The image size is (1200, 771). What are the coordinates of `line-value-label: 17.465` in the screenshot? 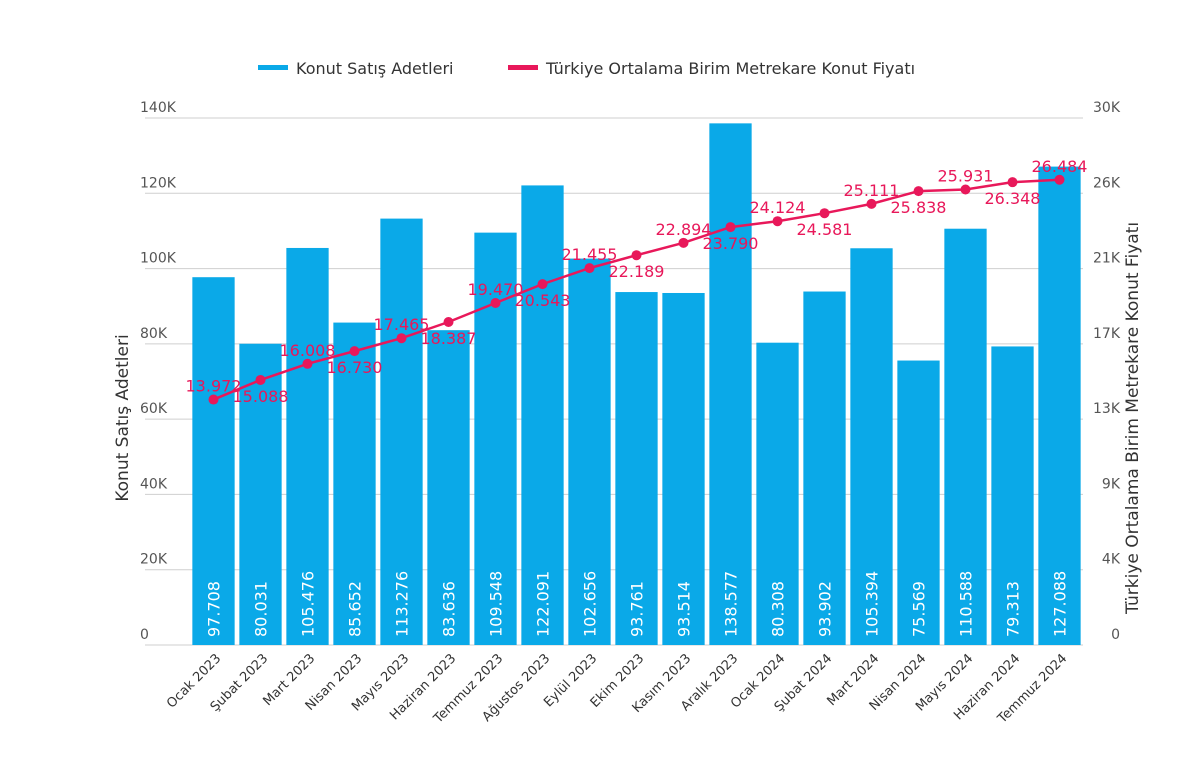 It's located at (402, 324).